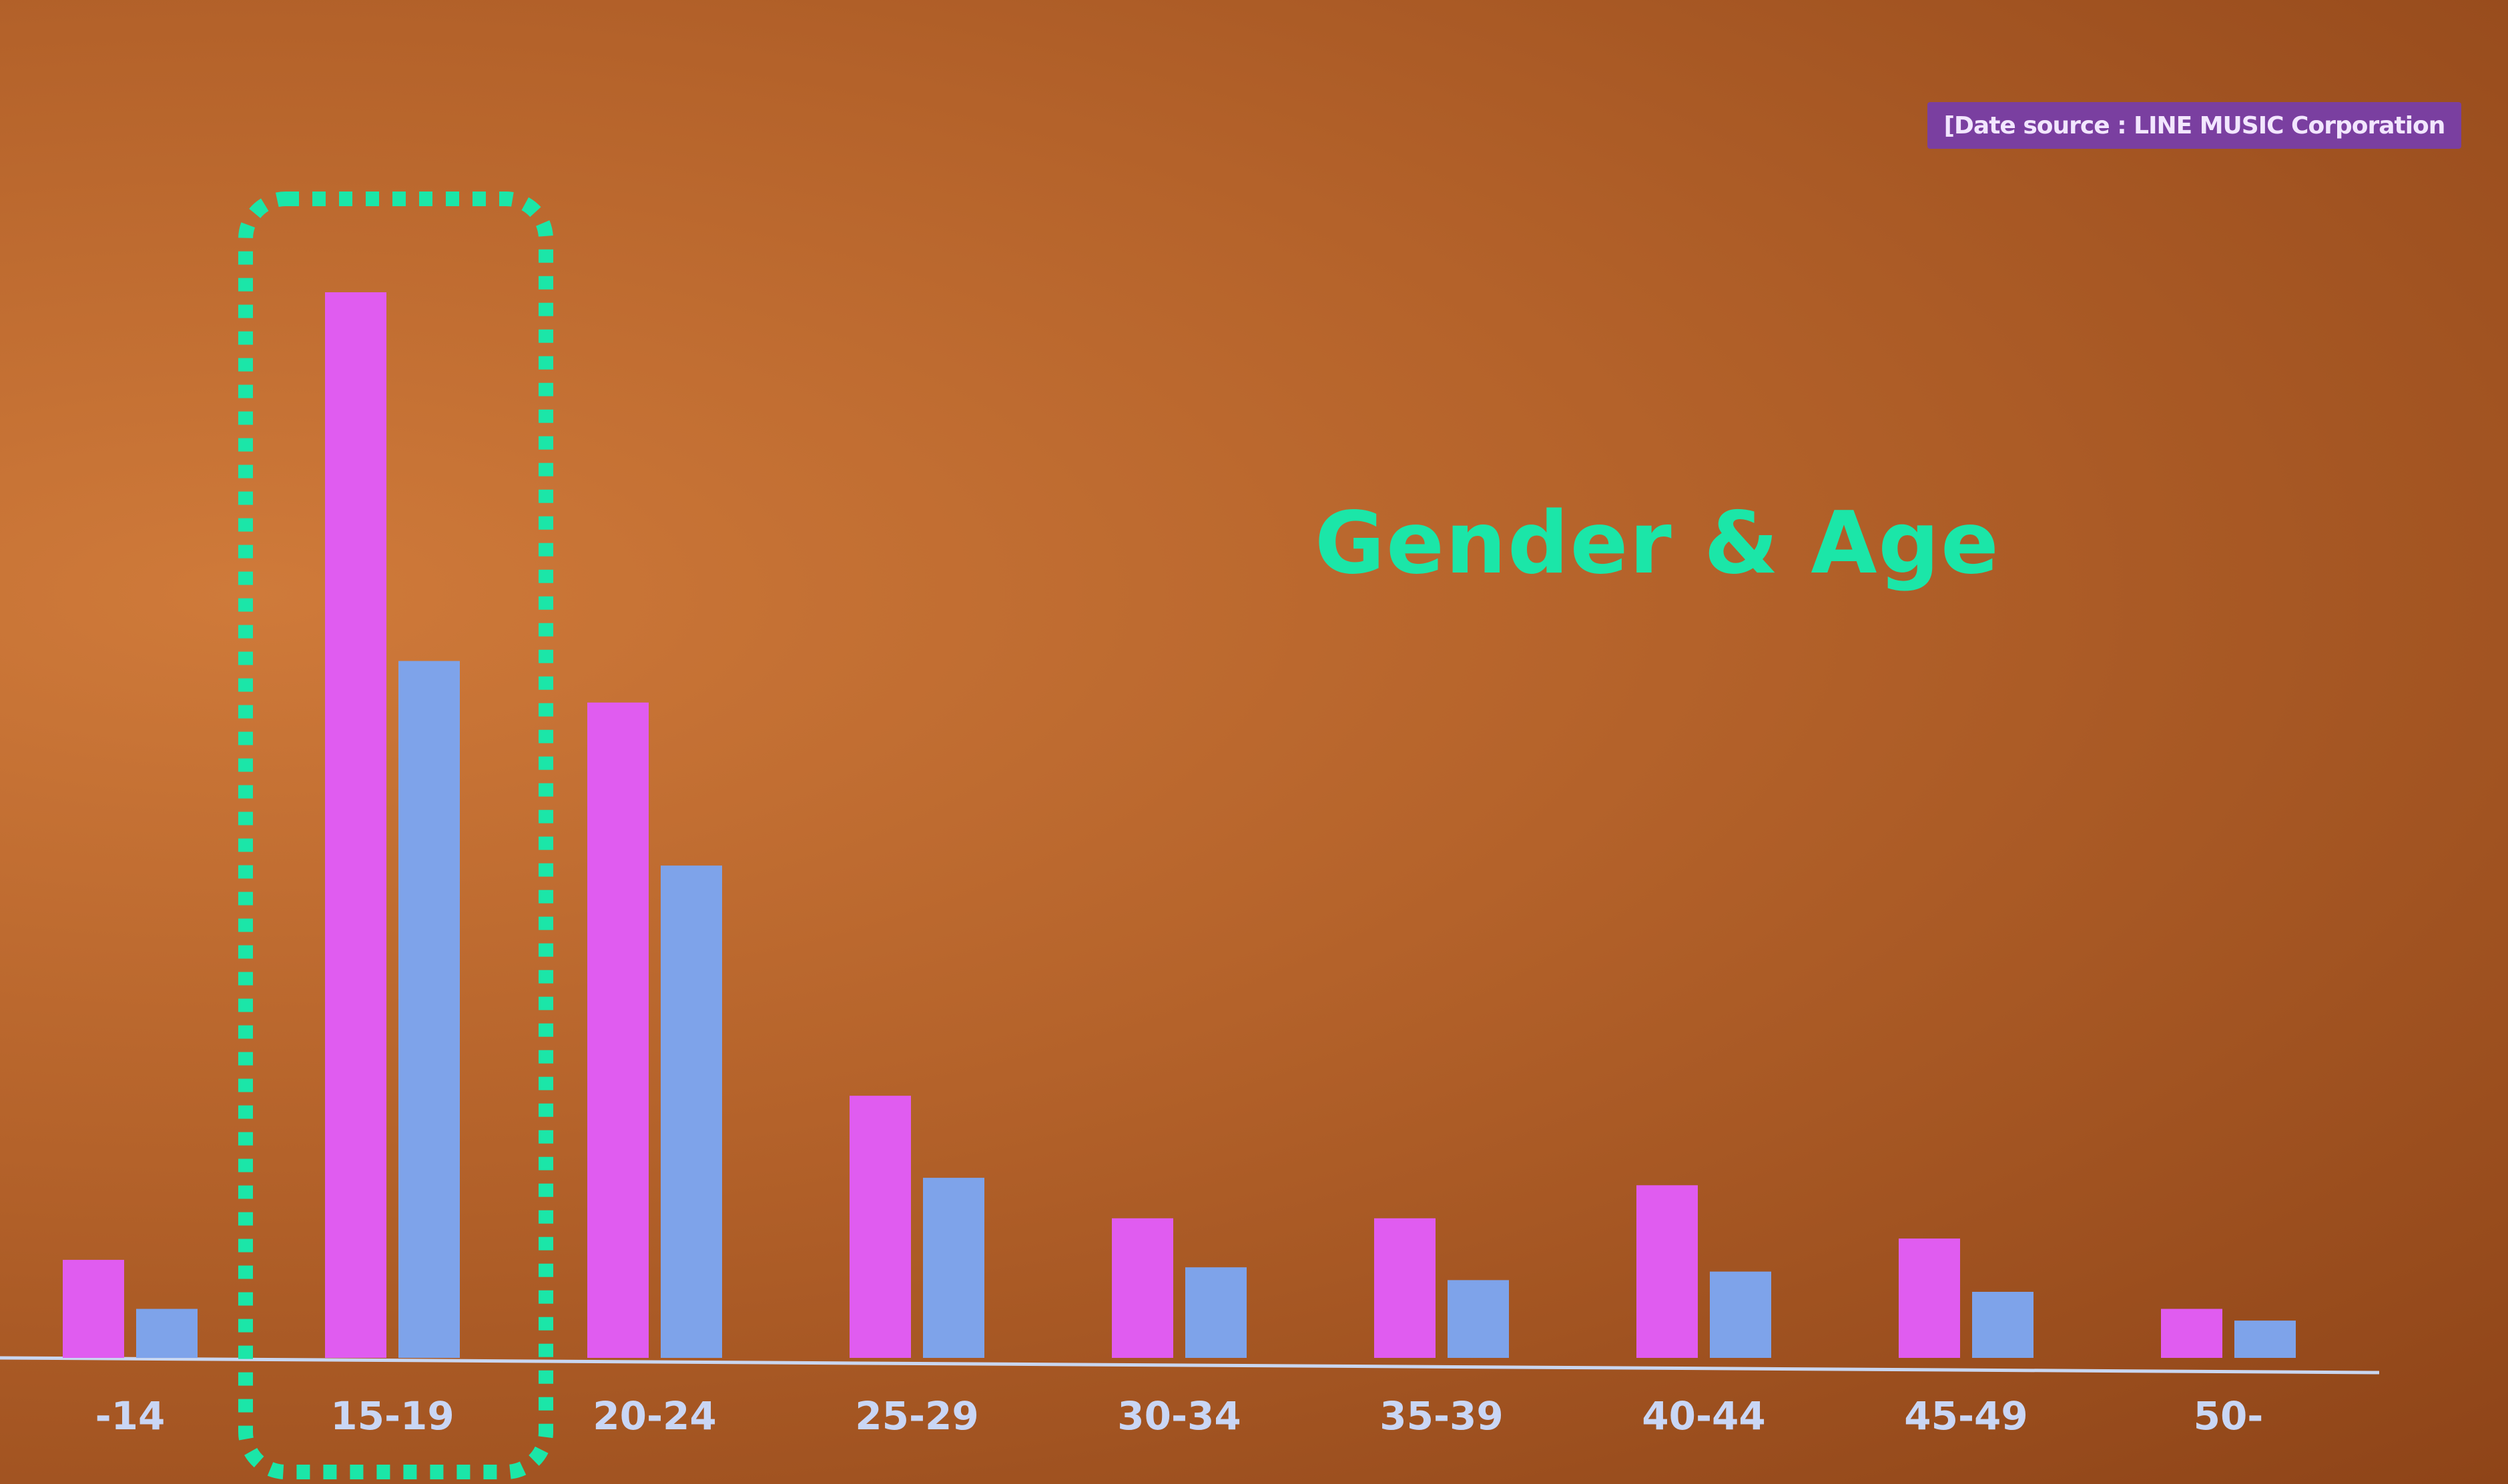  Describe the element at coordinates (655, 1416) in the screenshot. I see `x-tick-label: 20-24` at that location.